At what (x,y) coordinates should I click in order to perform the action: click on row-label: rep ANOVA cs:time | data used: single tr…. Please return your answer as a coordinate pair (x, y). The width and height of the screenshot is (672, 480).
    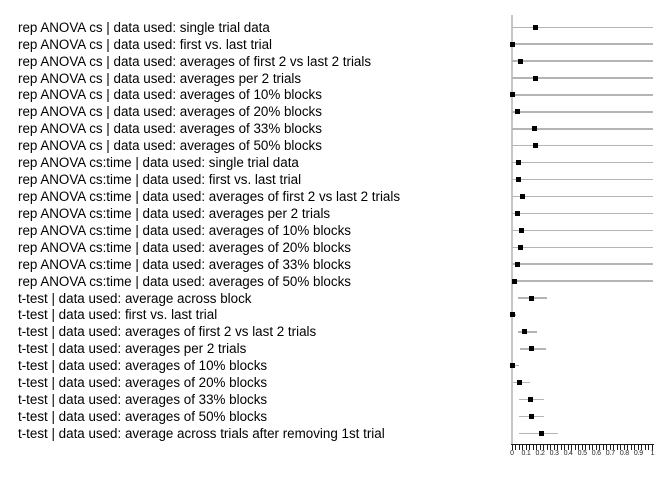
    Looking at the image, I should click on (158, 163).